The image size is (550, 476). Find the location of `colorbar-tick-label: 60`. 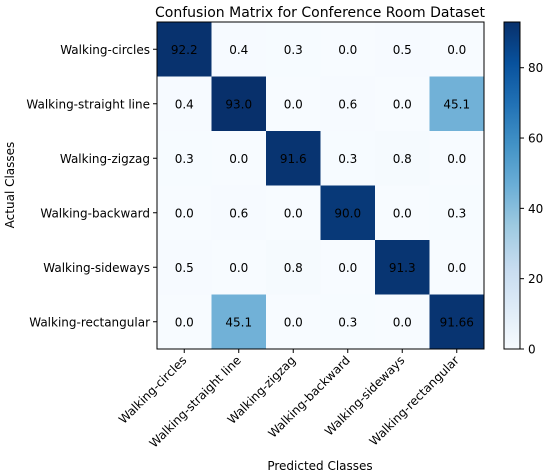

colorbar-tick-label: 60 is located at coordinates (535, 139).